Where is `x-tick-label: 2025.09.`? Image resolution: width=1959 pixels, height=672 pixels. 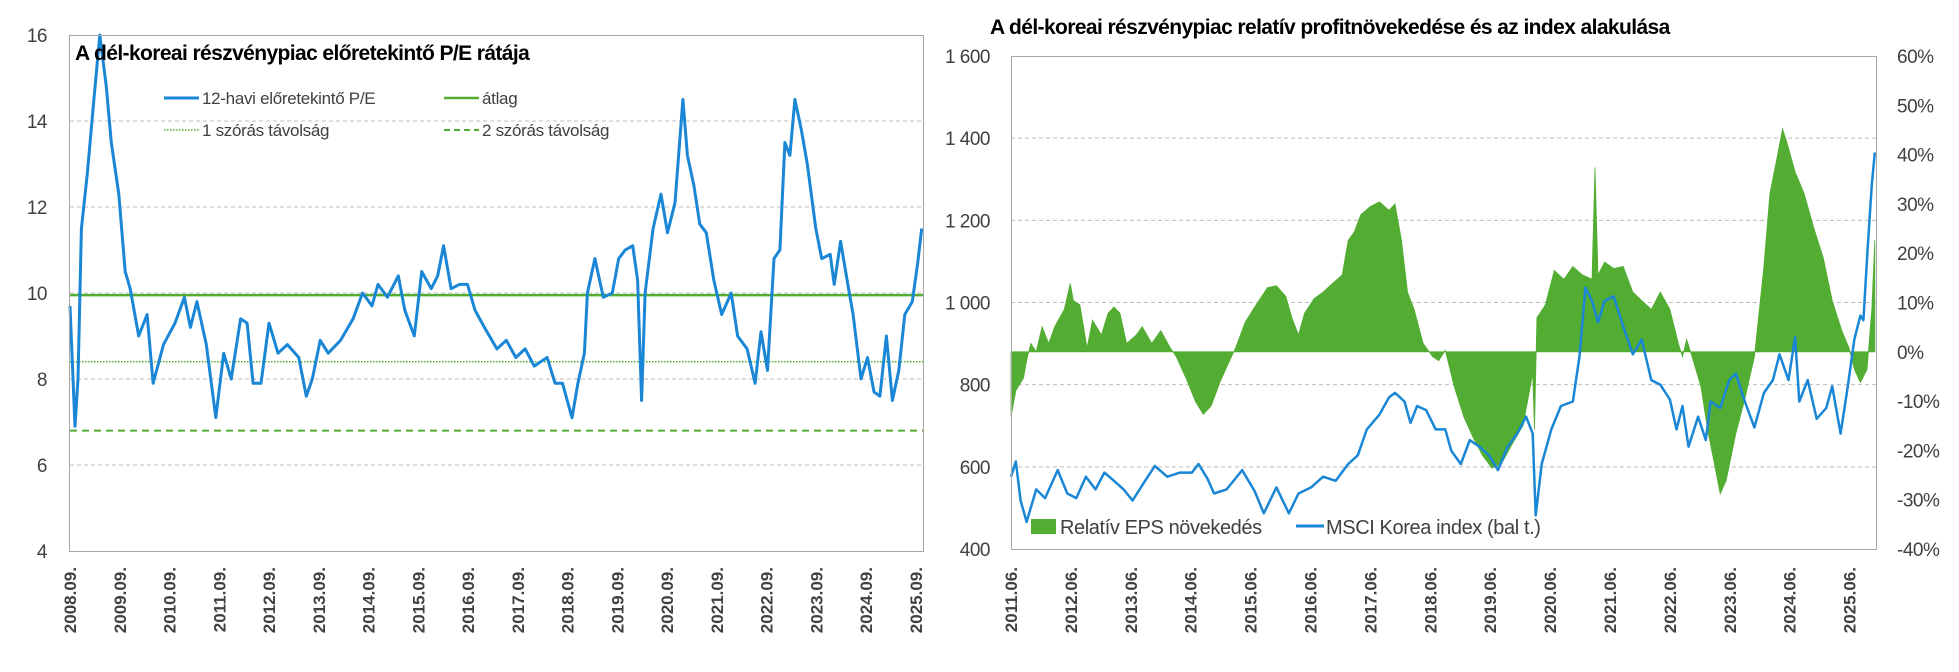 x-tick-label: 2025.09. is located at coordinates (916, 600).